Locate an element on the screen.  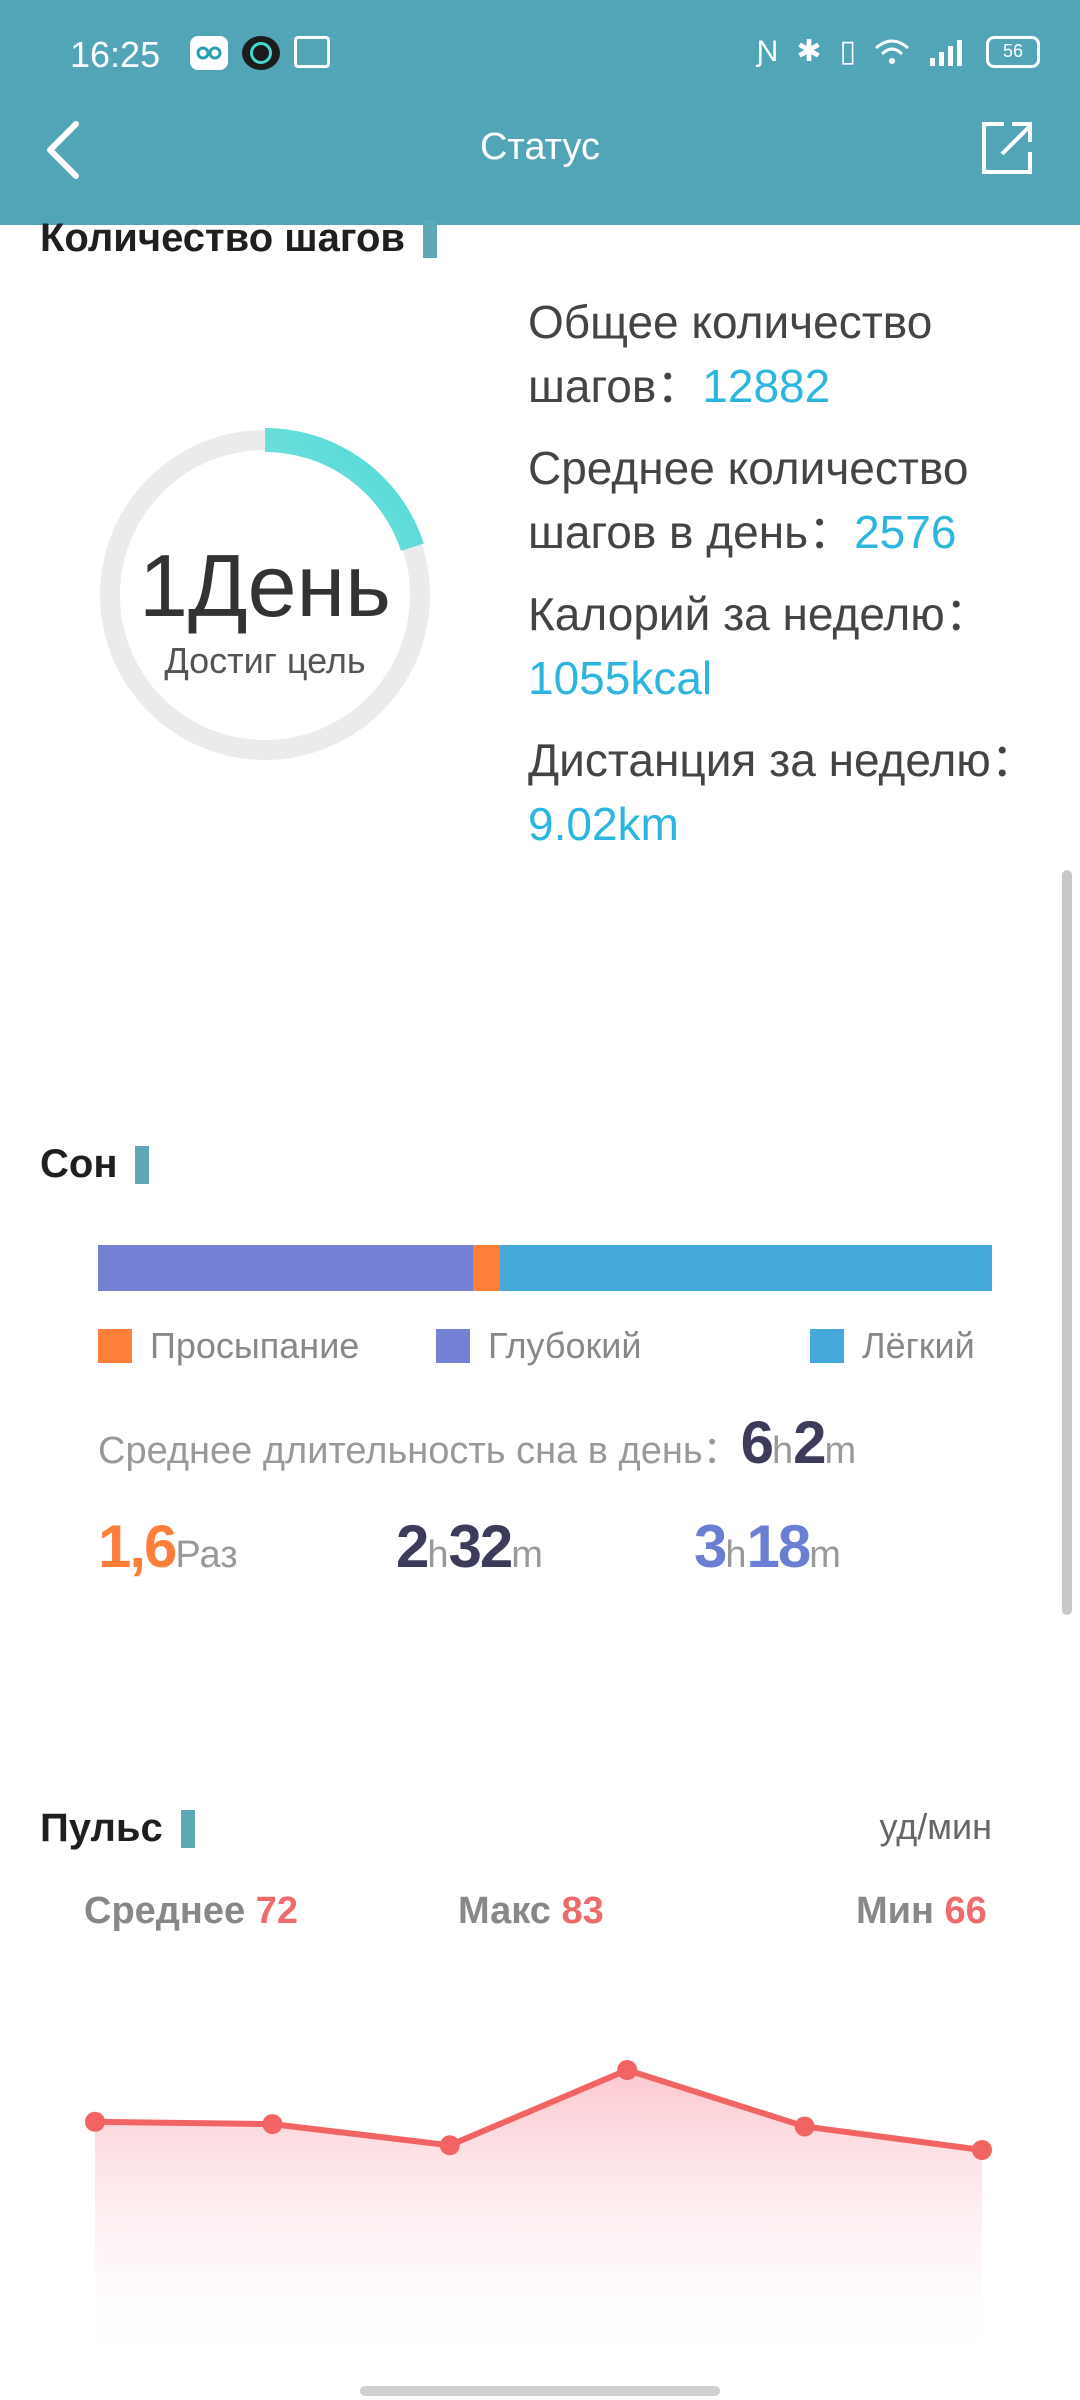
pulse-unit: уд/мин is located at coordinates (935, 1826).